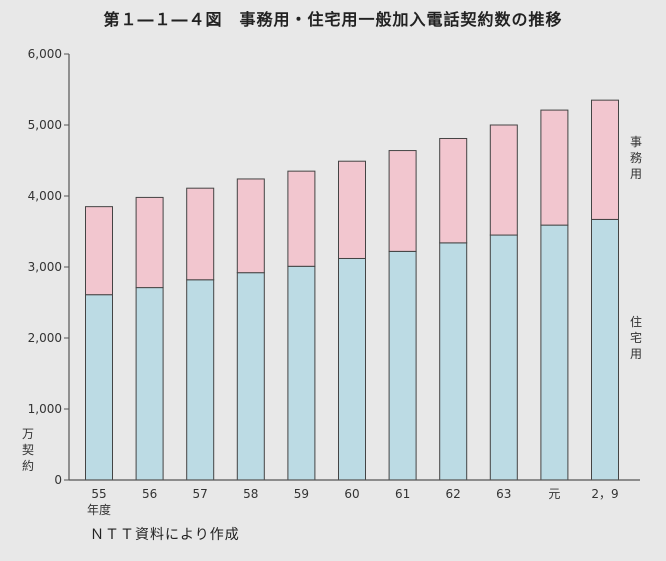 The width and height of the screenshot is (666, 561). I want to click on x-tick-label-1: 56, so click(149, 494).